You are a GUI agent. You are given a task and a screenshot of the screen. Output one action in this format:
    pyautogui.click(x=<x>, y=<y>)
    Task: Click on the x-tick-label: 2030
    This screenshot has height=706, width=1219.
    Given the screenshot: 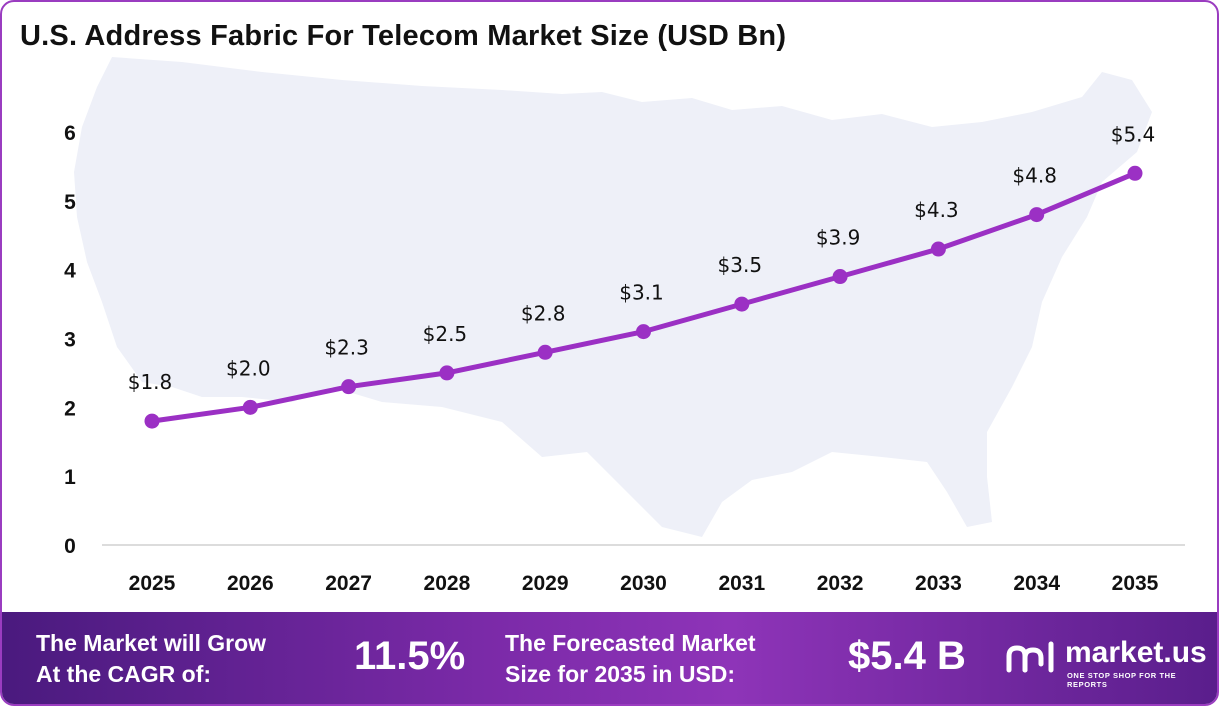 What is the action you would take?
    pyautogui.click(x=643, y=583)
    